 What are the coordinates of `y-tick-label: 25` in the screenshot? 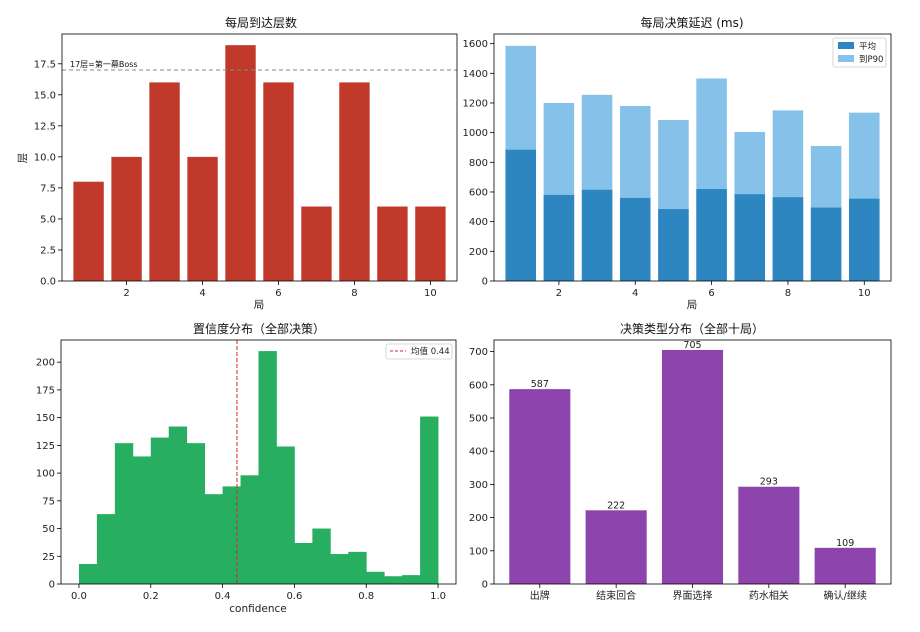 It's located at (48, 557).